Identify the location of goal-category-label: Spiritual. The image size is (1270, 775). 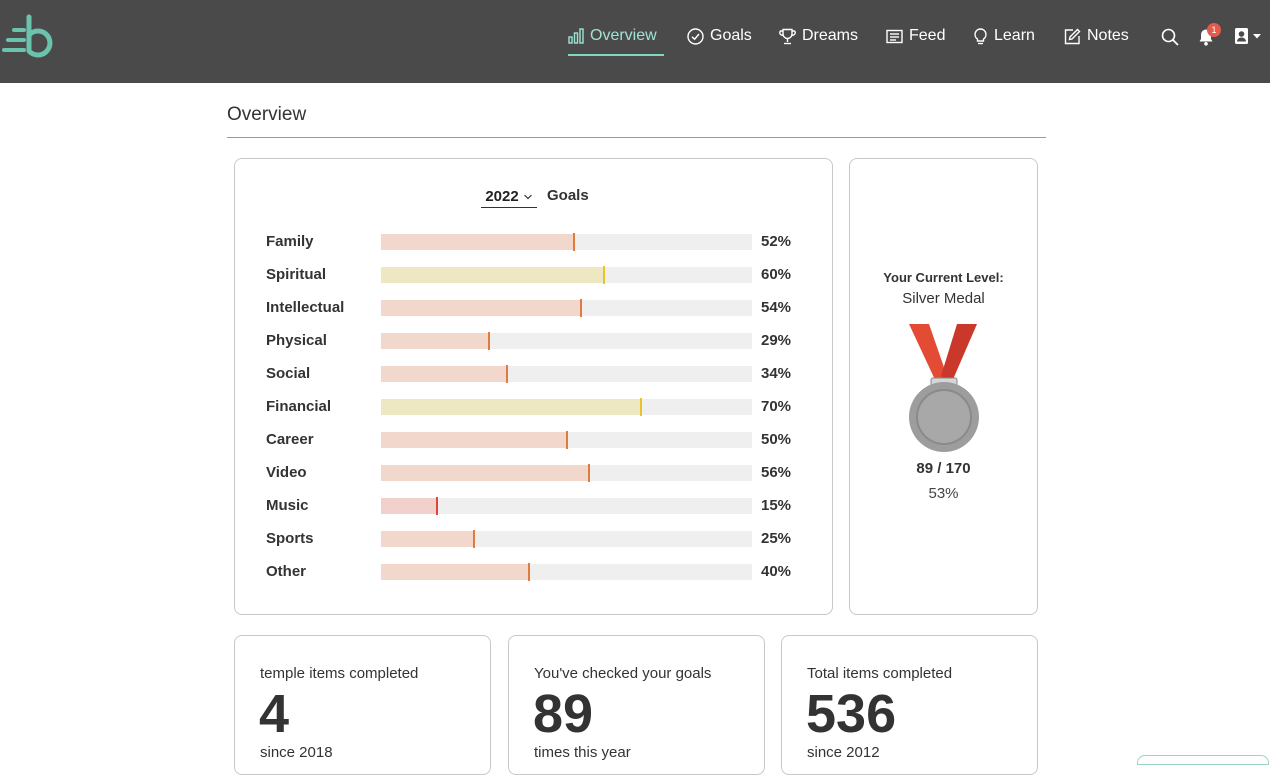
(296, 274).